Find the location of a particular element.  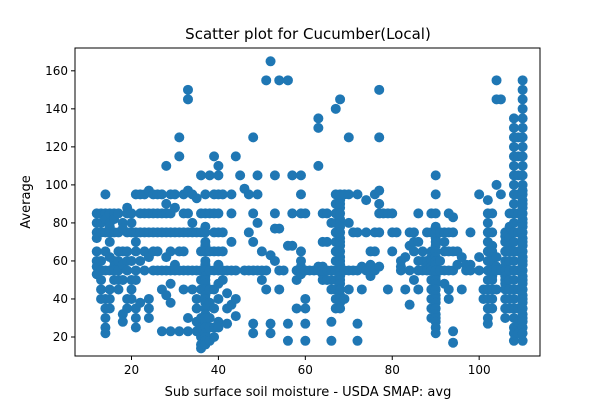

y-tick-label: 100 is located at coordinates (56, 185).